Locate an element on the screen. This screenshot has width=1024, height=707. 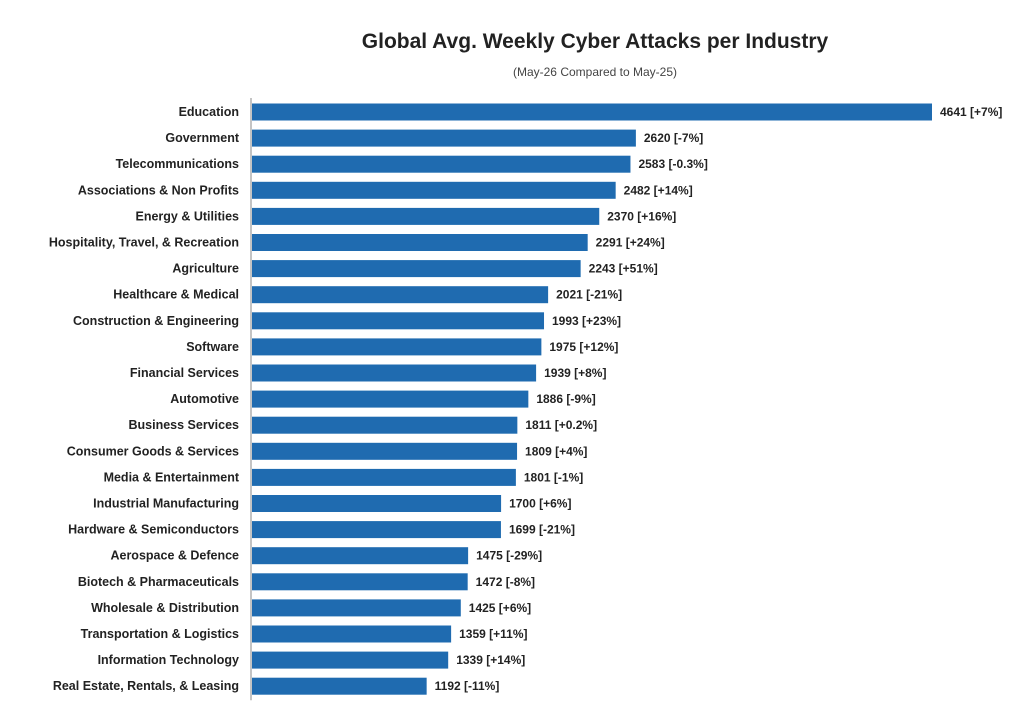
category-label: Hardware & Semiconductors is located at coordinates (153, 530).